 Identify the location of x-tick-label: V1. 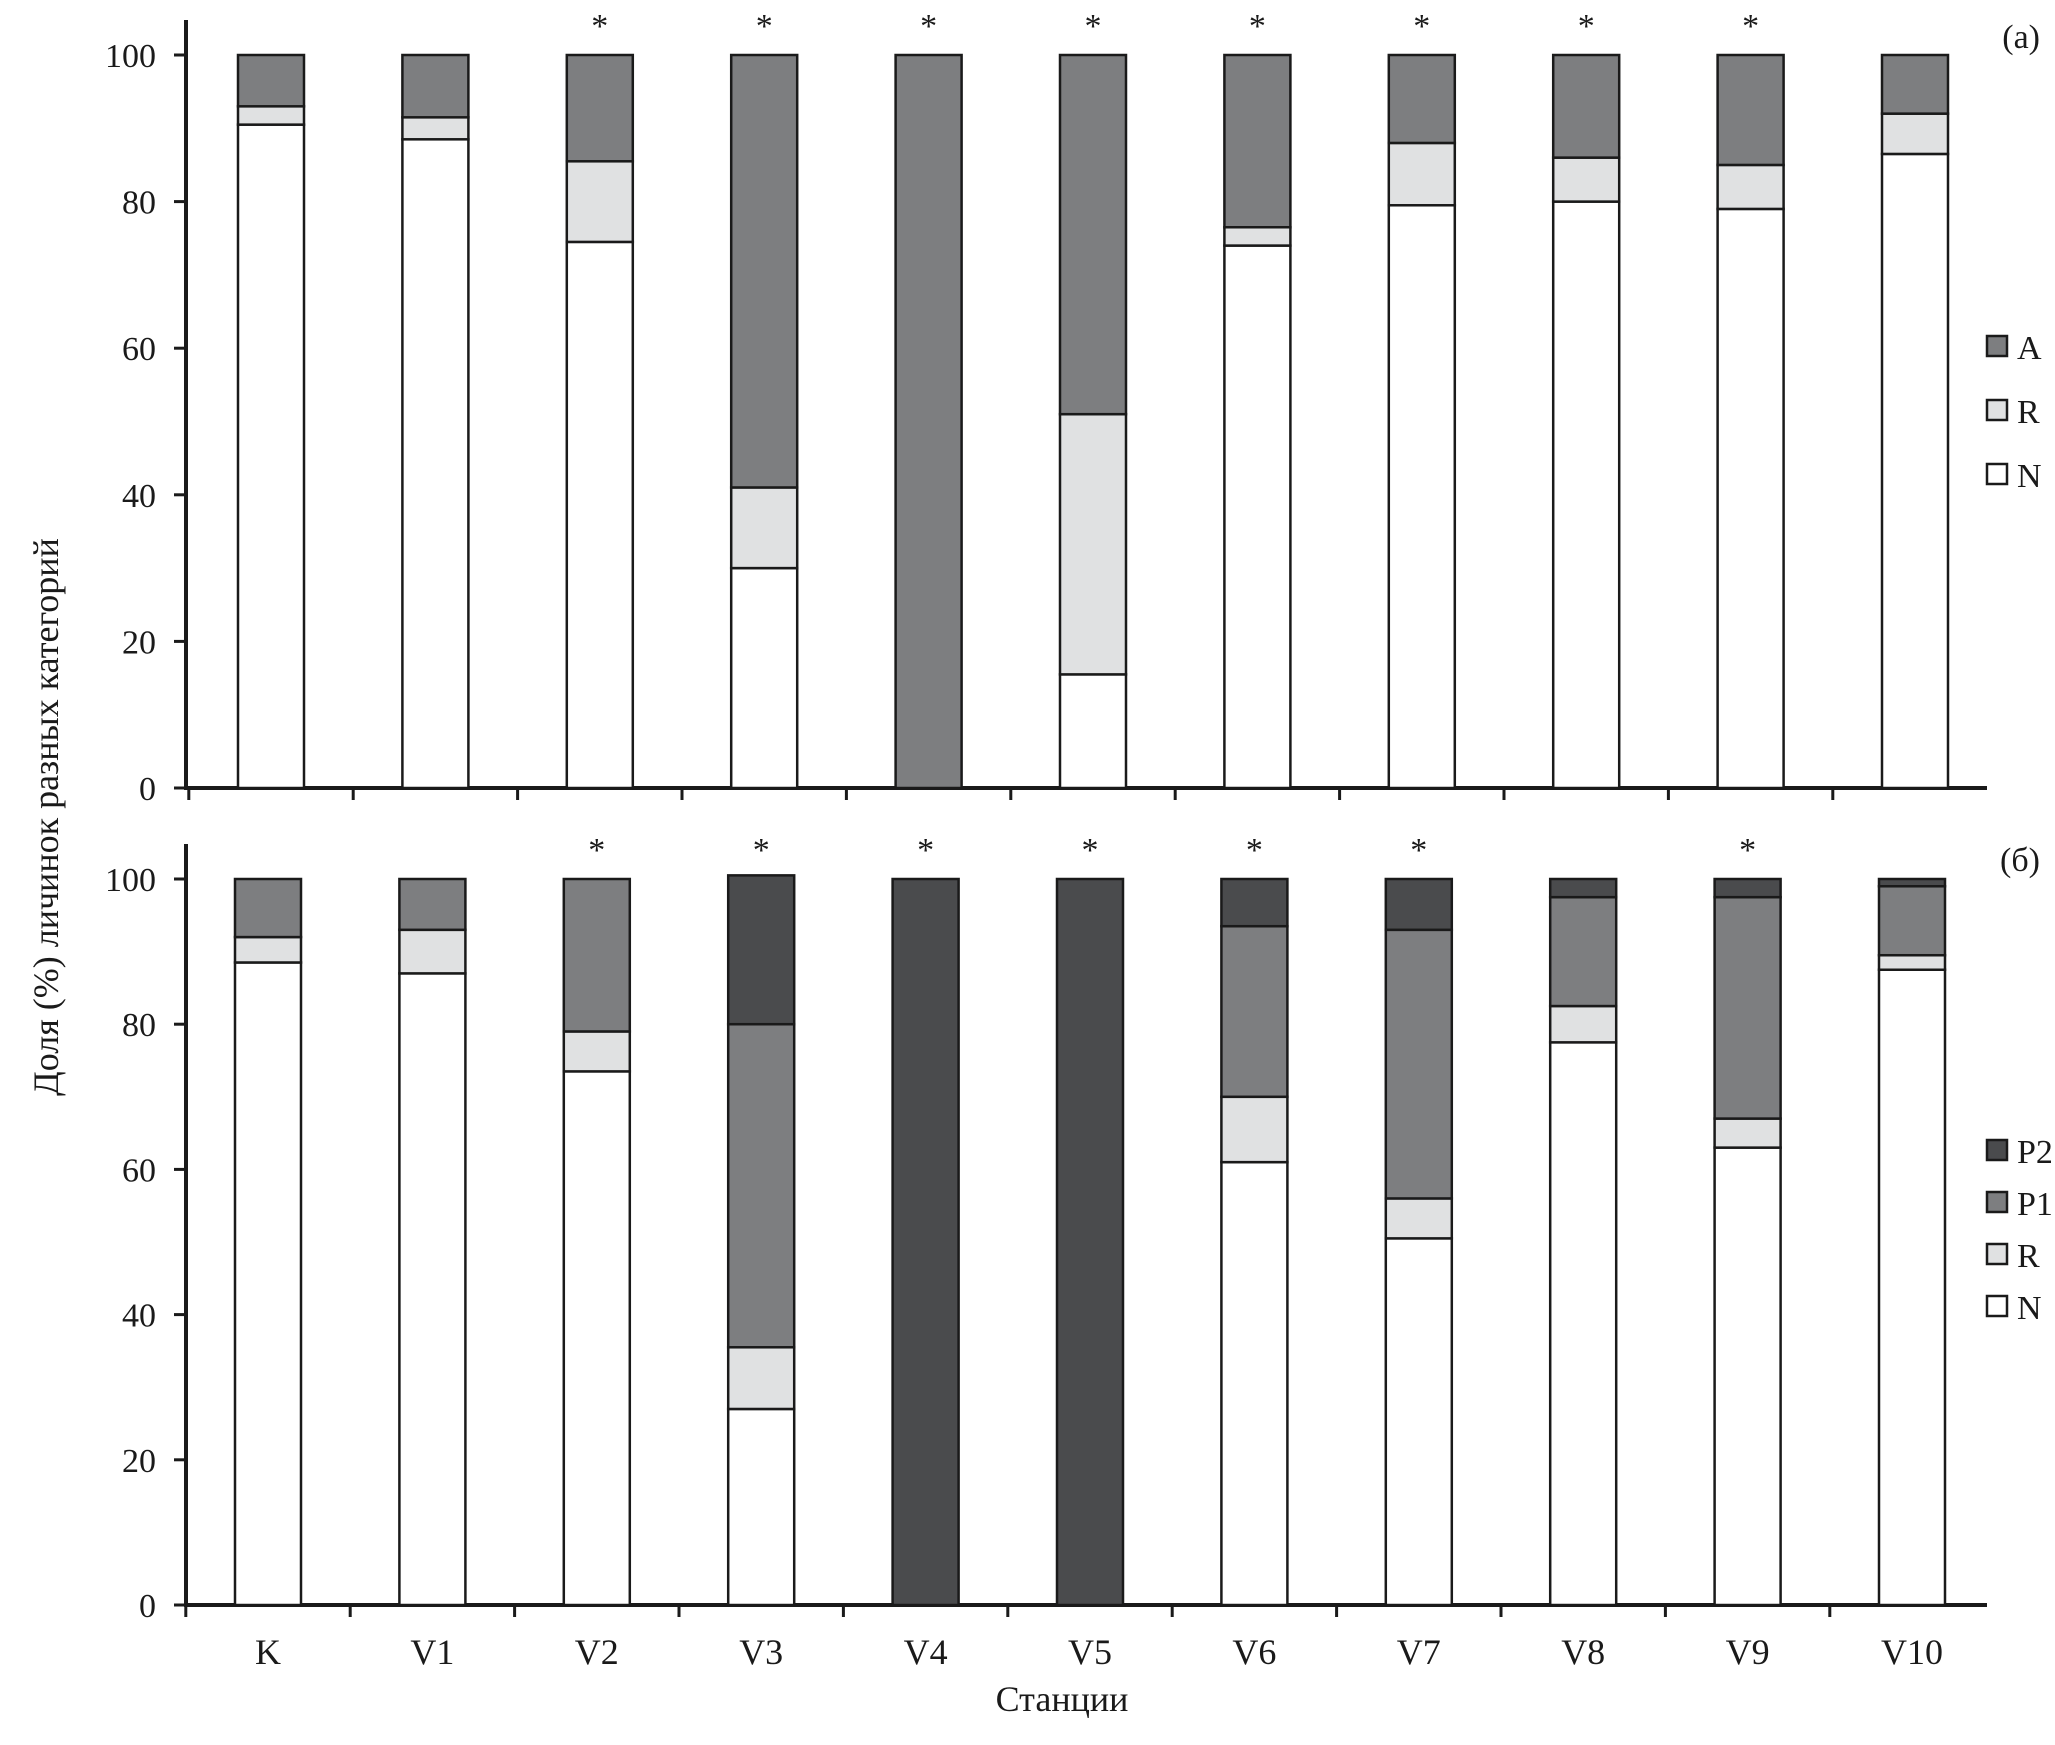
(432, 1652).